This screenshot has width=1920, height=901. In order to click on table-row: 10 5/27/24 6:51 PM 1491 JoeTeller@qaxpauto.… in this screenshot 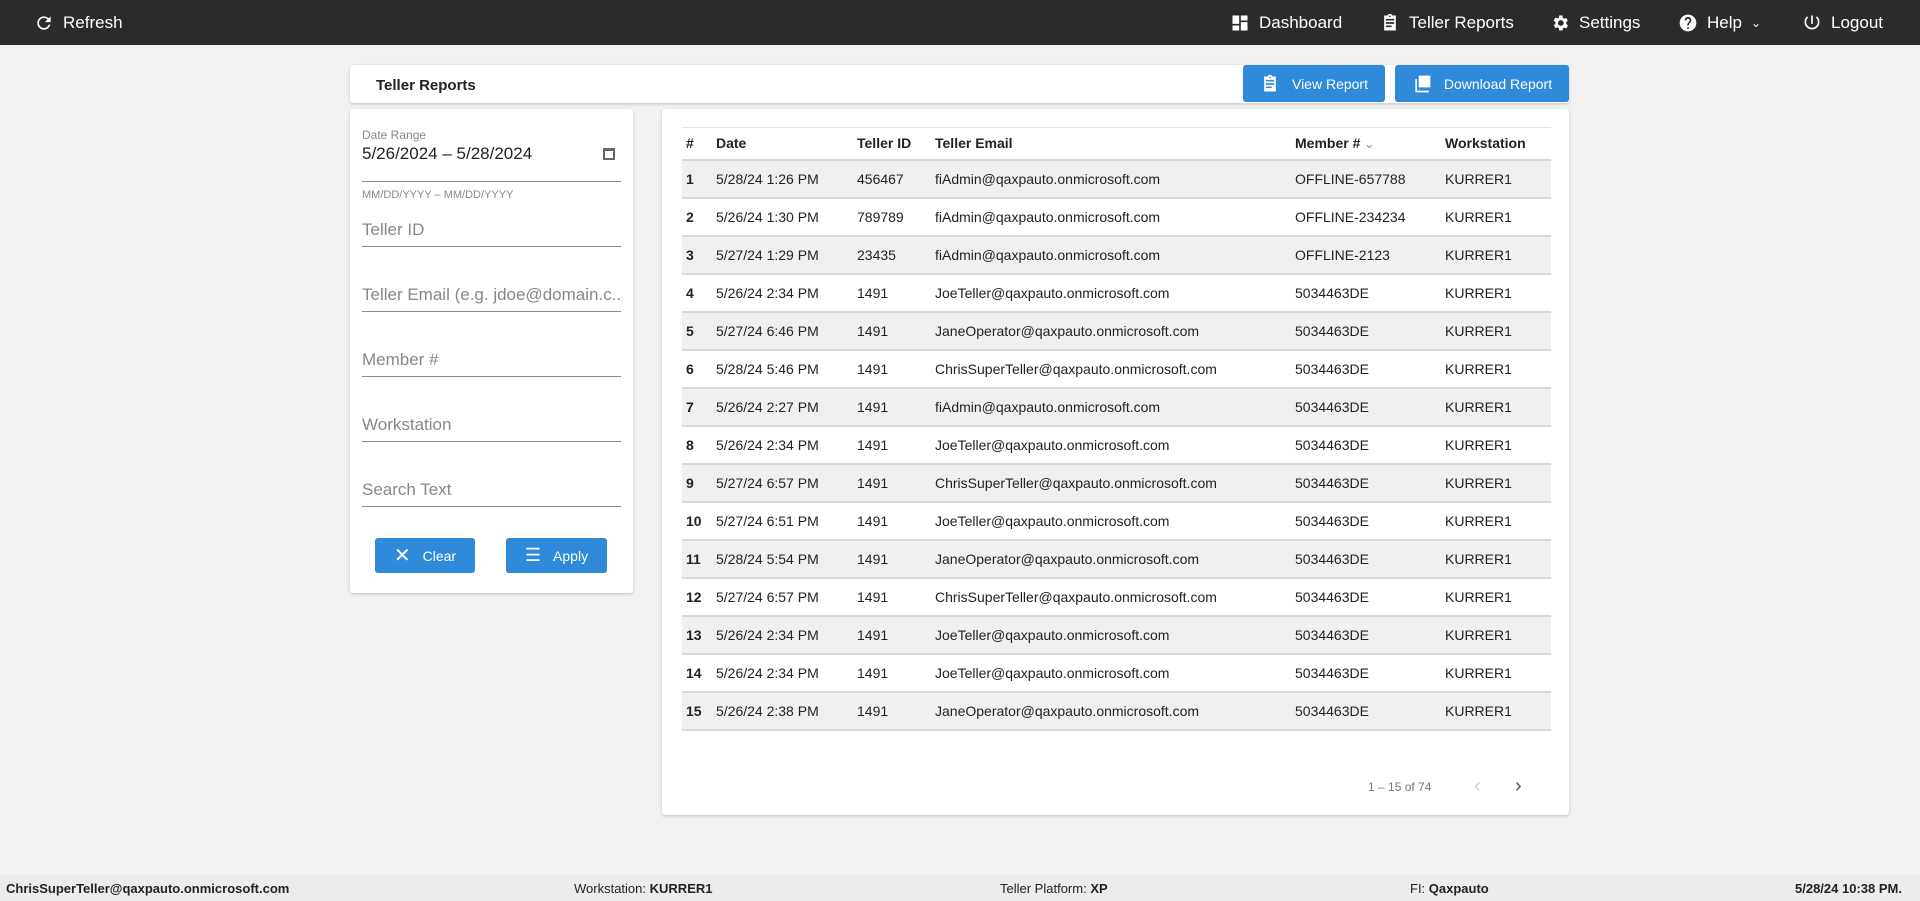, I will do `click(1116, 520)`.